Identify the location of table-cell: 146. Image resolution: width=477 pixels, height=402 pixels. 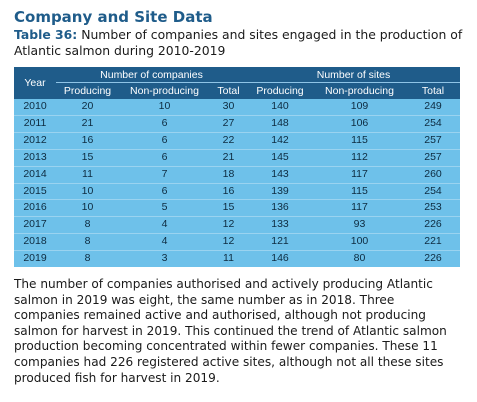
(280, 259).